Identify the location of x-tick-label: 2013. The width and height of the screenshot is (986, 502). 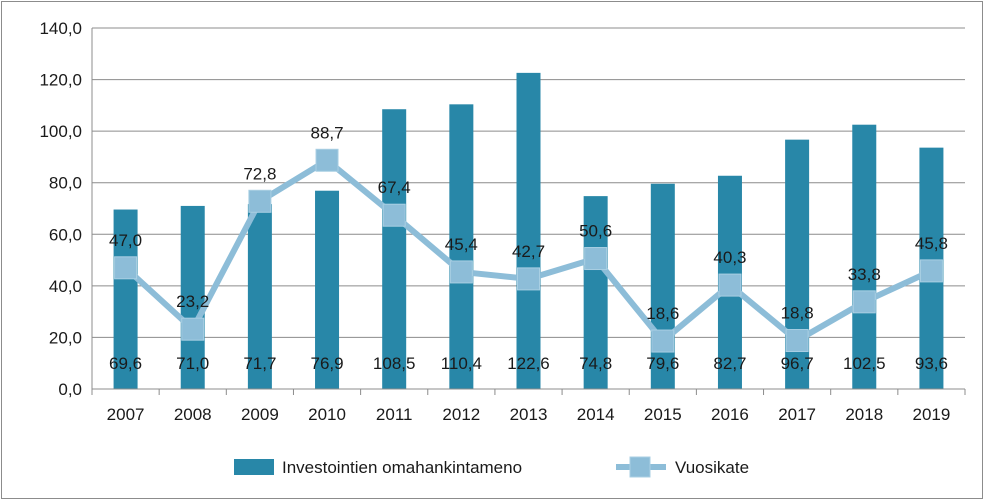
(529, 414).